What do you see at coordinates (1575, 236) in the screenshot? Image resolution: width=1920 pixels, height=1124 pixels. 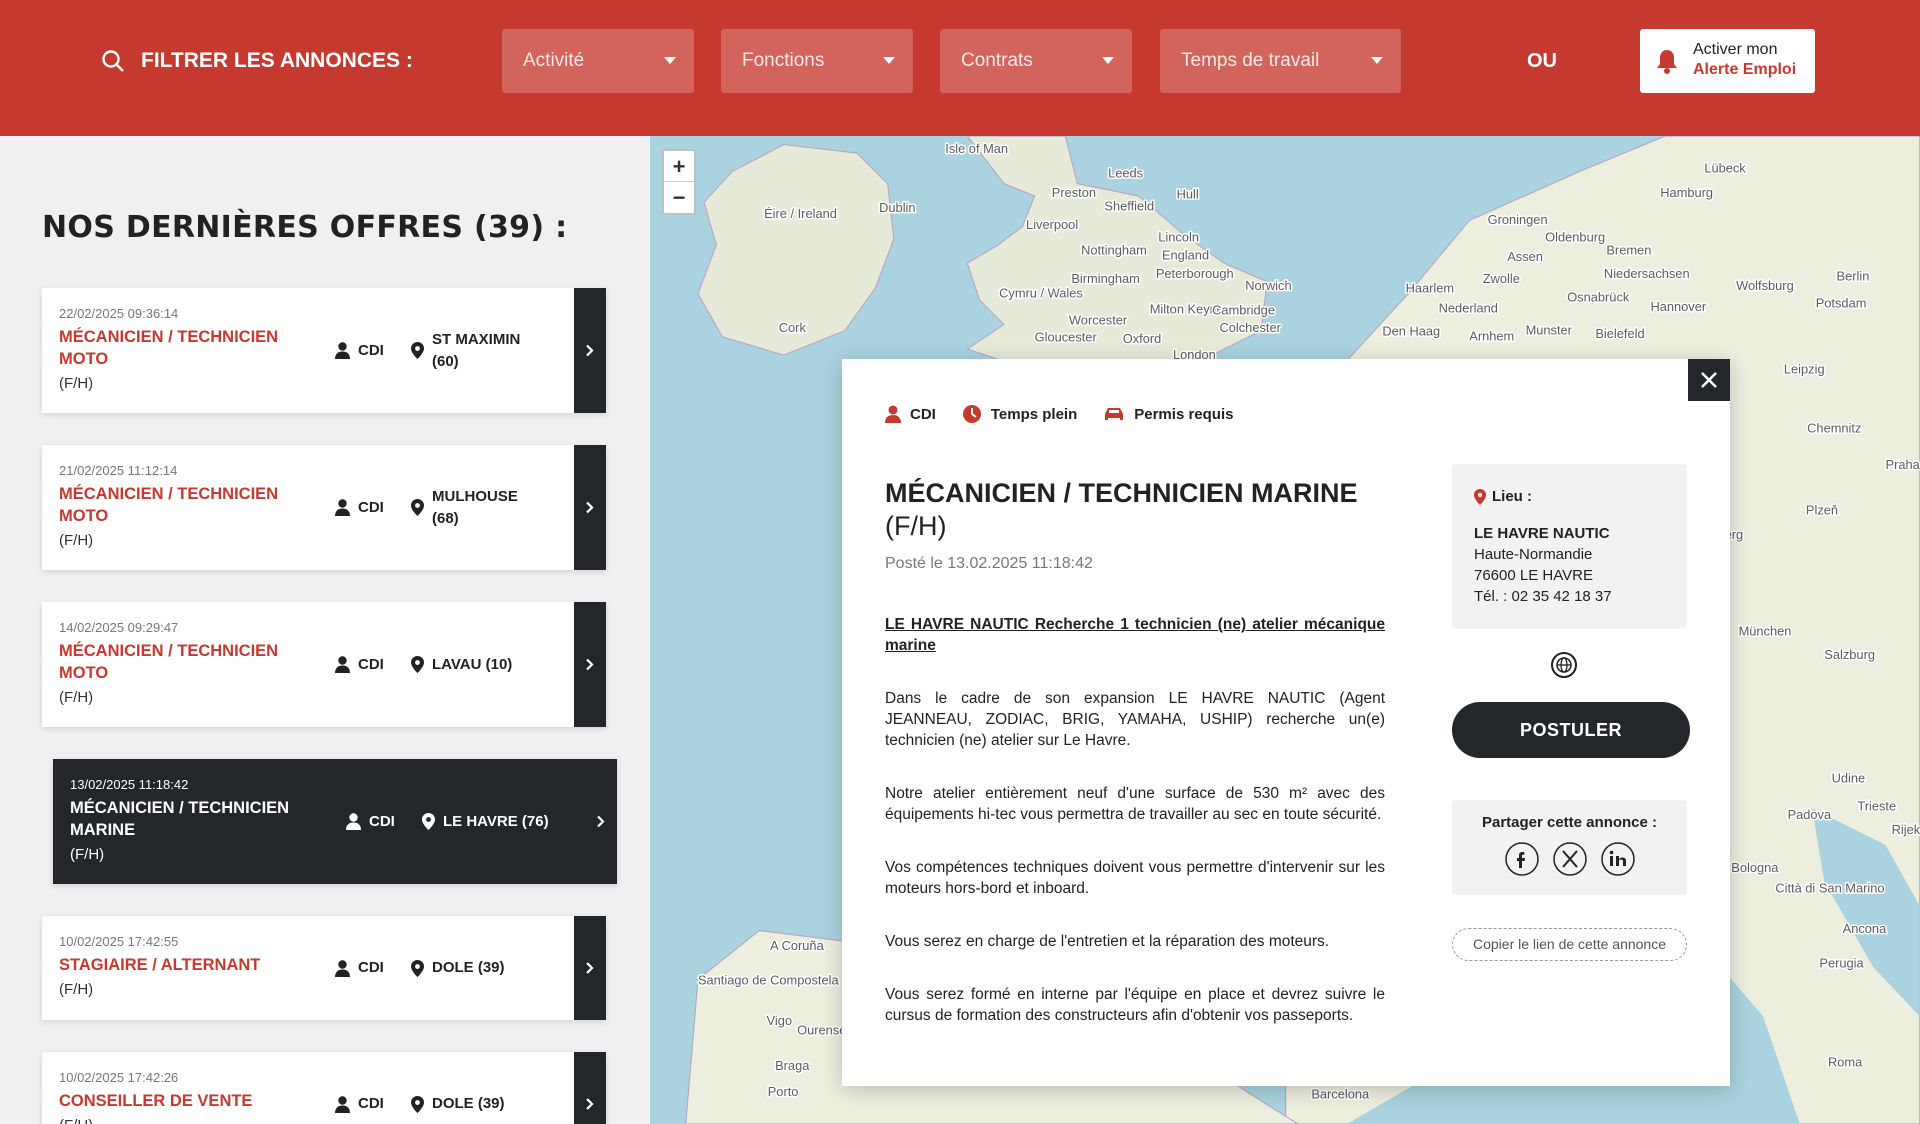 I see `map-label: Oldenburg` at bounding box center [1575, 236].